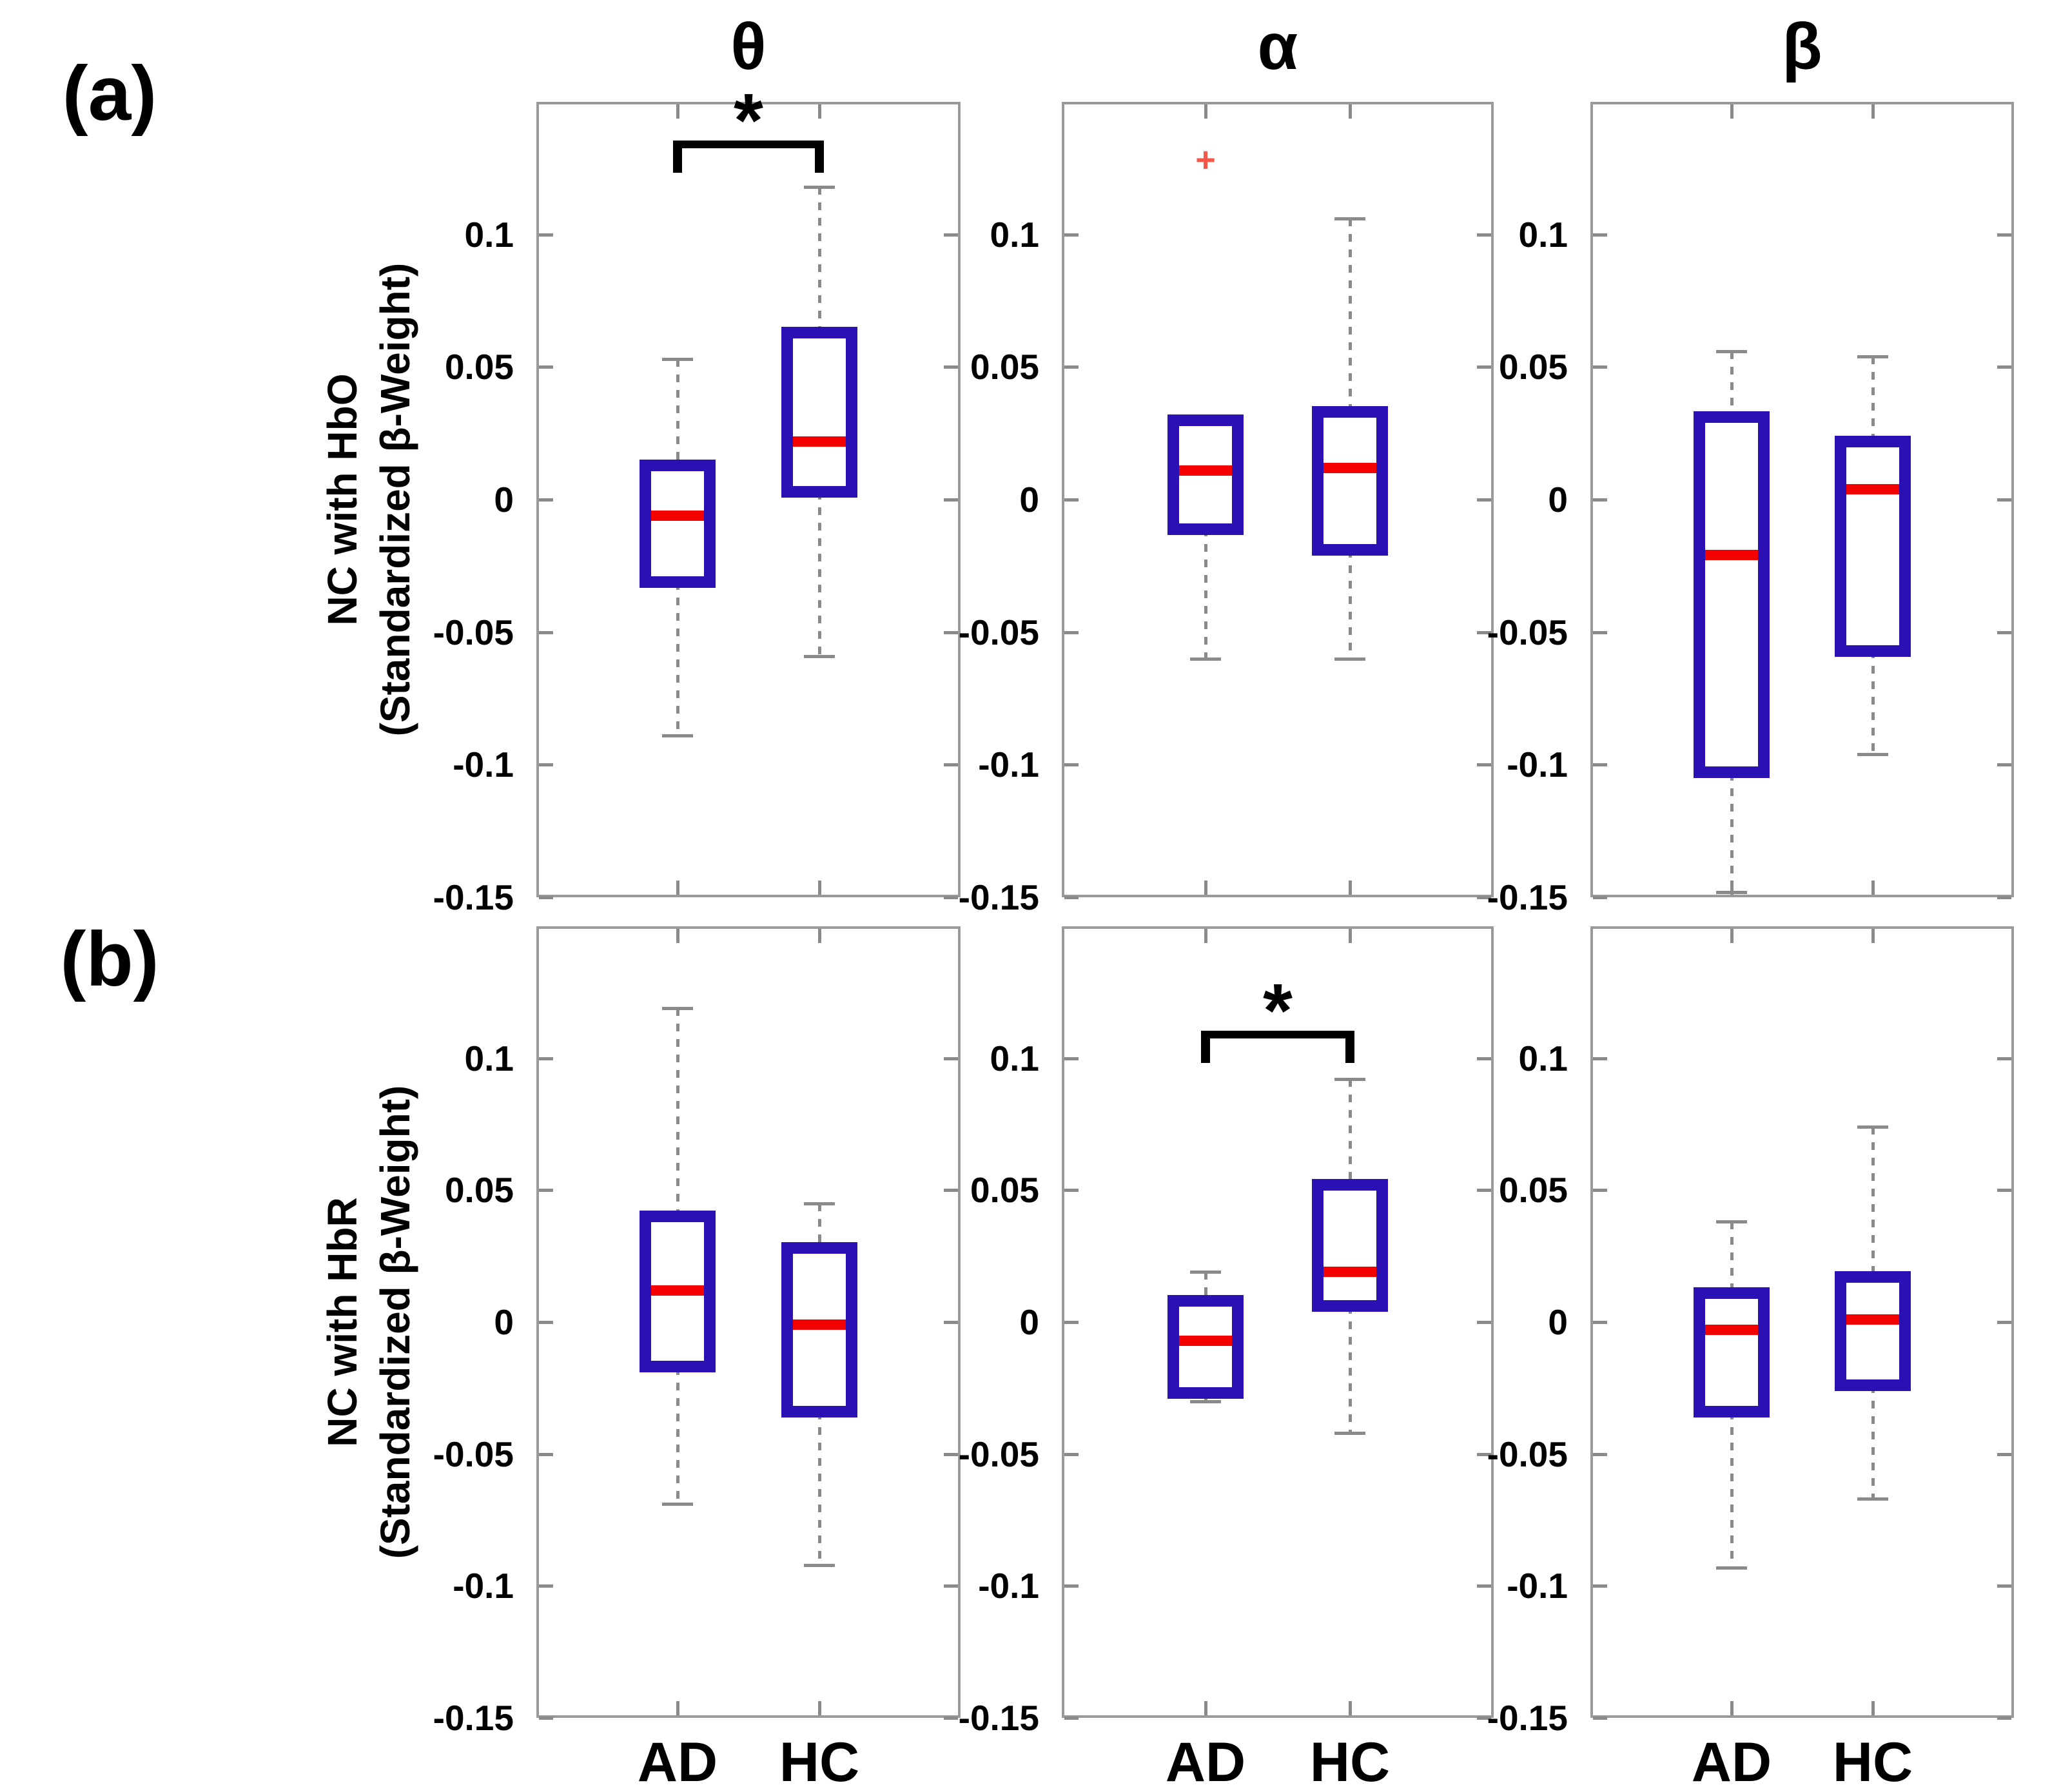 The image size is (2061, 1792). I want to click on y-tick-label: 0.05, so click(1004, 1190).